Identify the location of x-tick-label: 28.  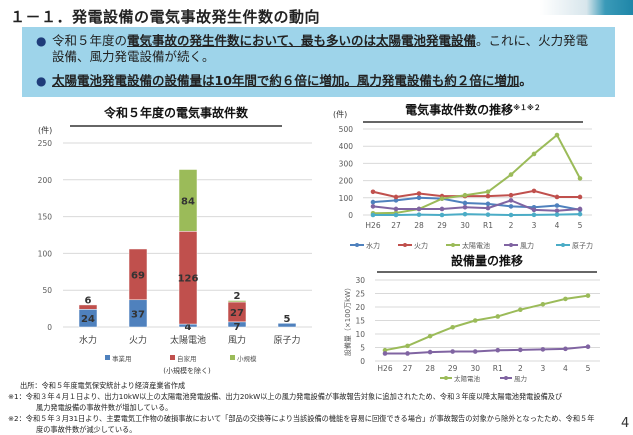
(430, 368).